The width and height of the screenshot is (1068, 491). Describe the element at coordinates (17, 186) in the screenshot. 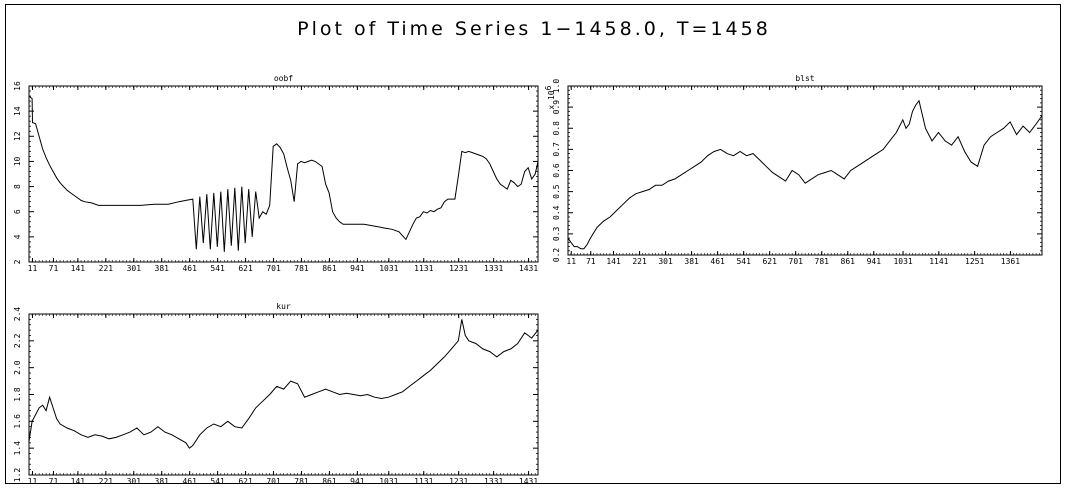

I see `chart-1-y-tick-label: 8` at that location.